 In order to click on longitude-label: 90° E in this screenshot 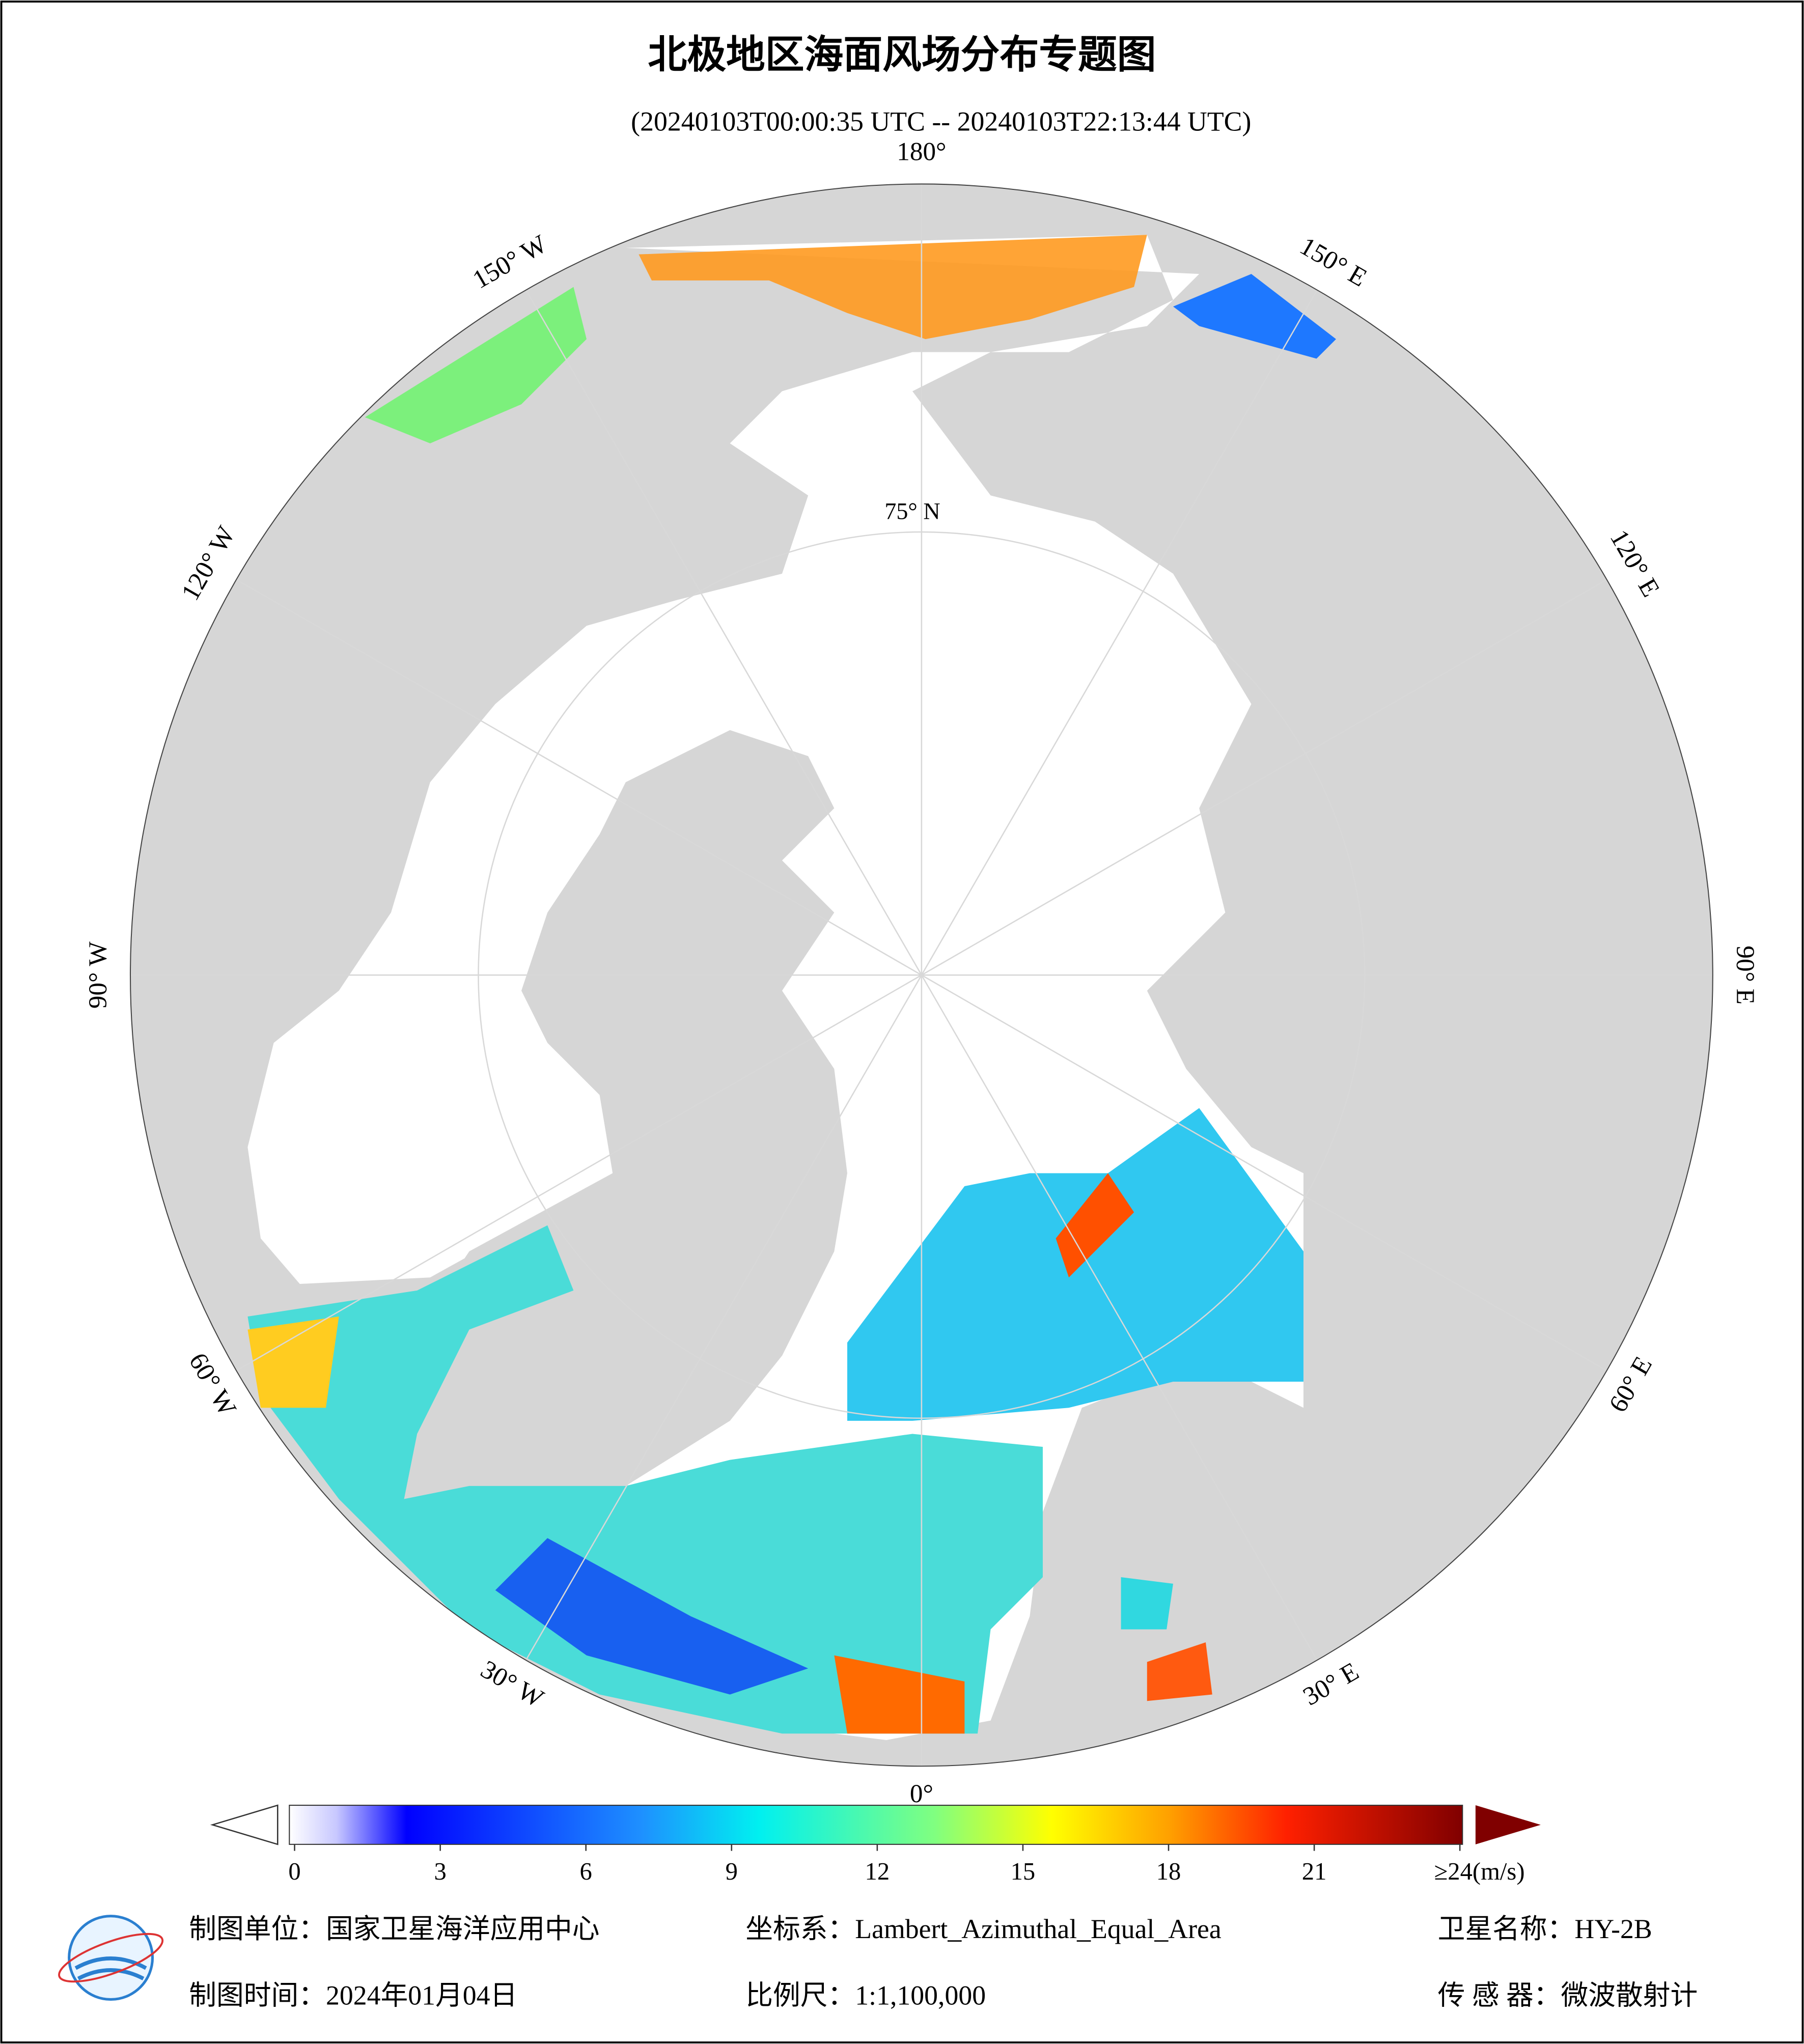, I will do `click(1745, 974)`.